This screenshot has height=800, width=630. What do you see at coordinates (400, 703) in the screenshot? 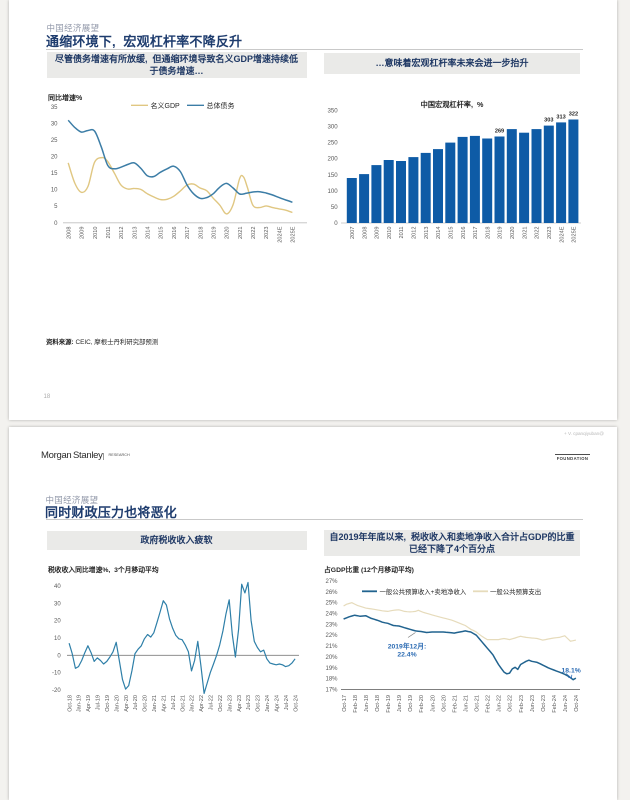
I see `svg-text: Jun-19` at bounding box center [400, 703].